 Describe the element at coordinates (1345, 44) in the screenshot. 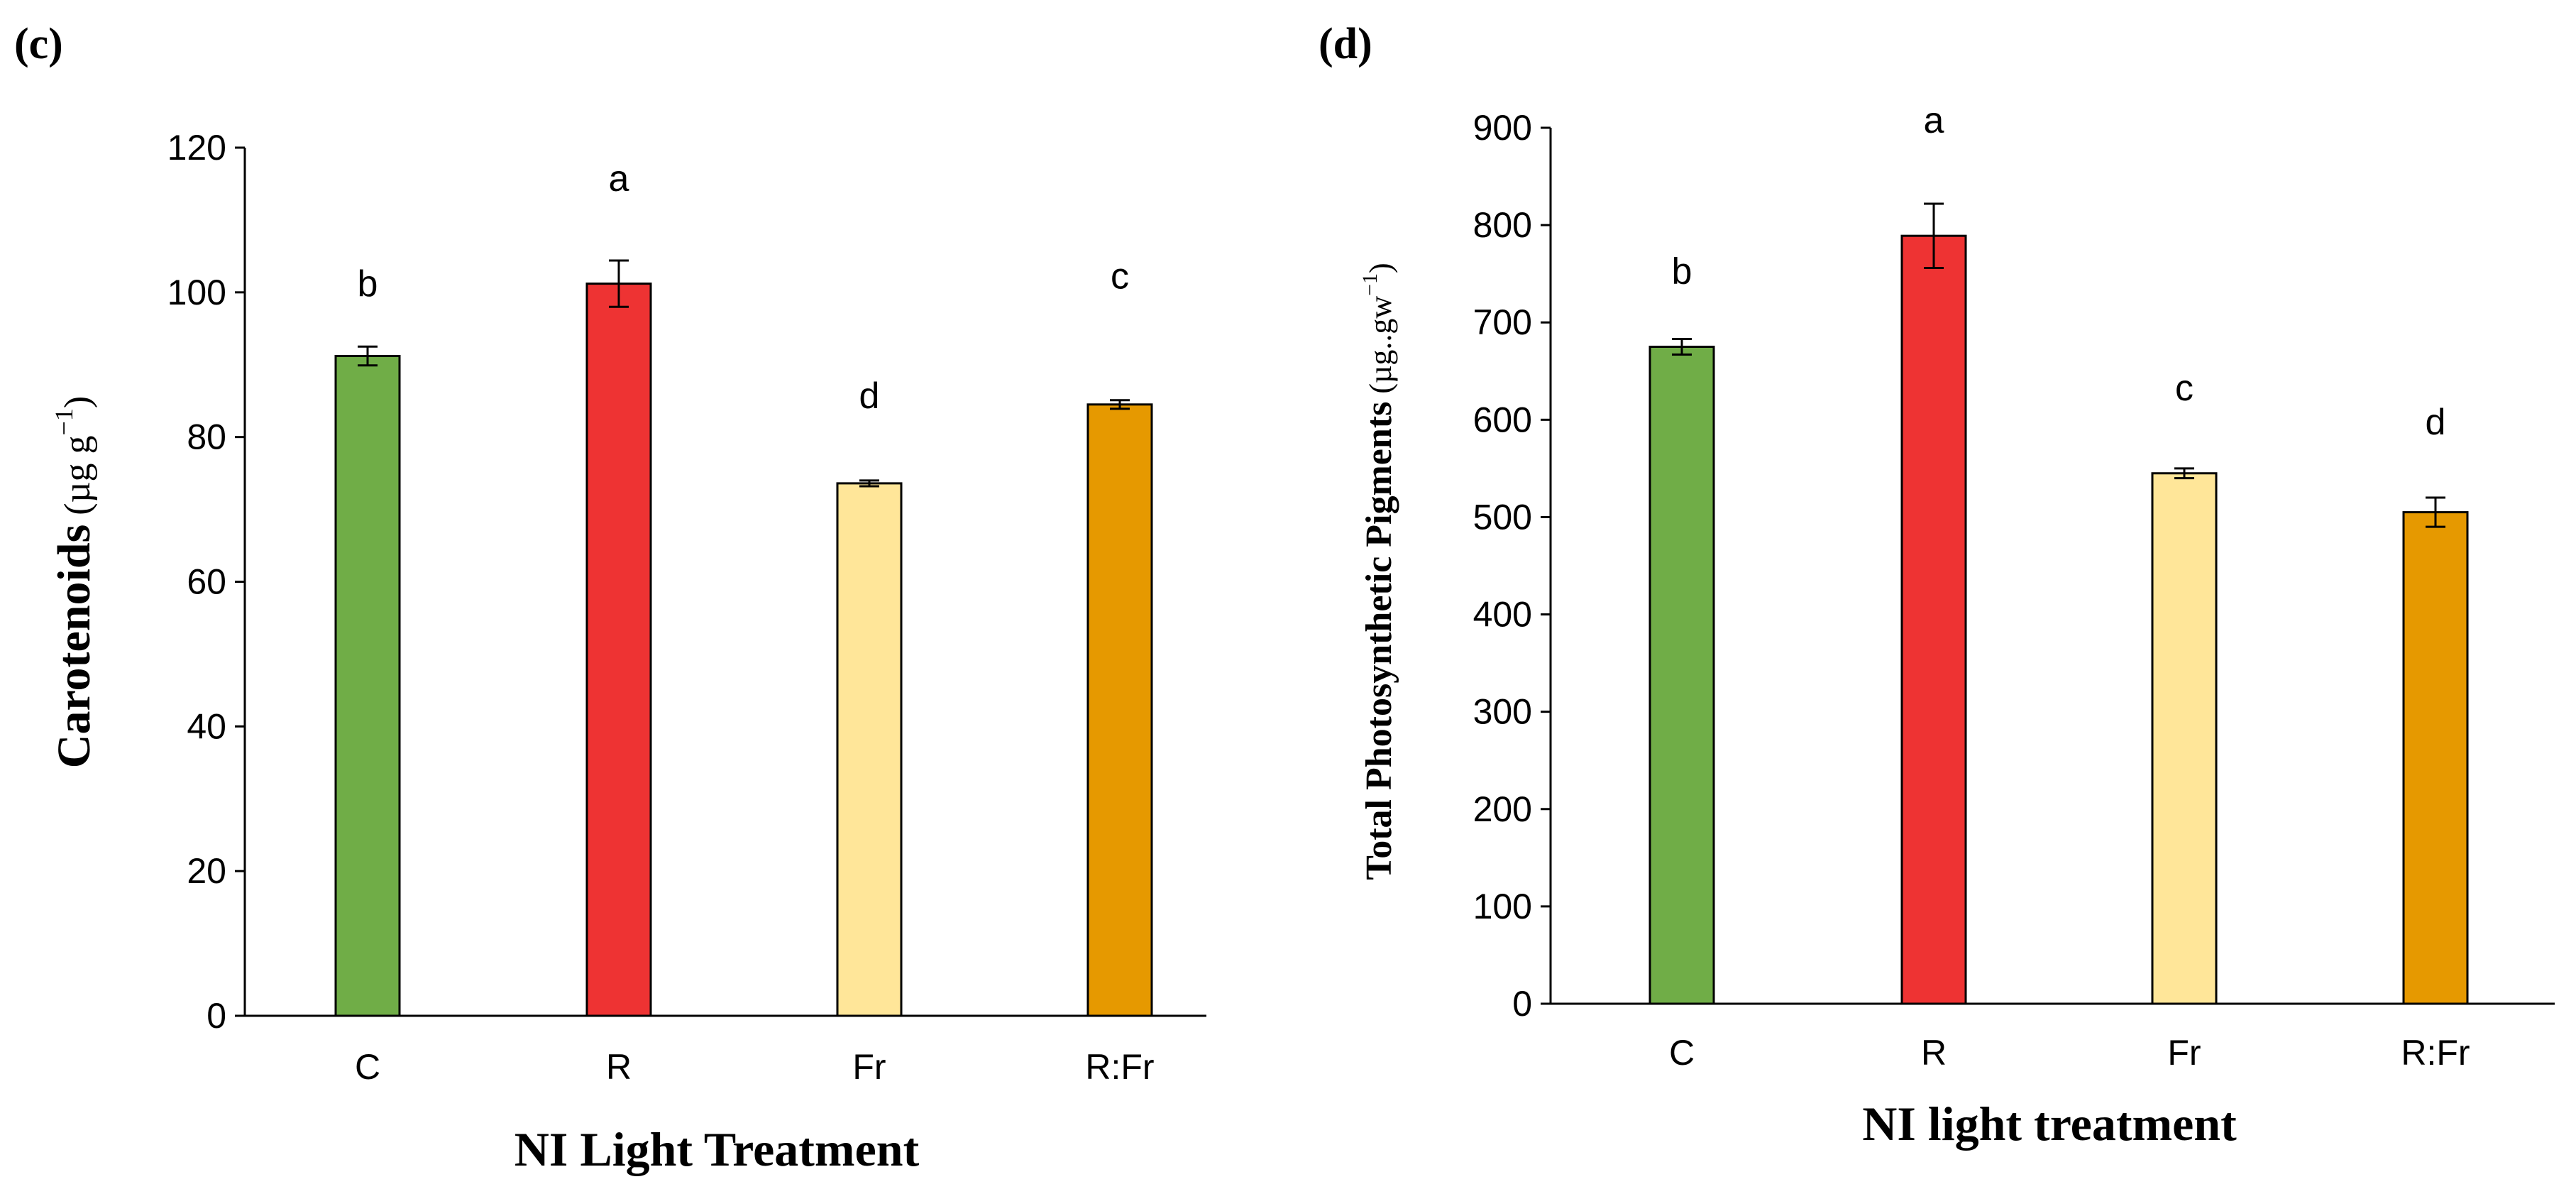

I see `panel-d-label: (d)` at that location.